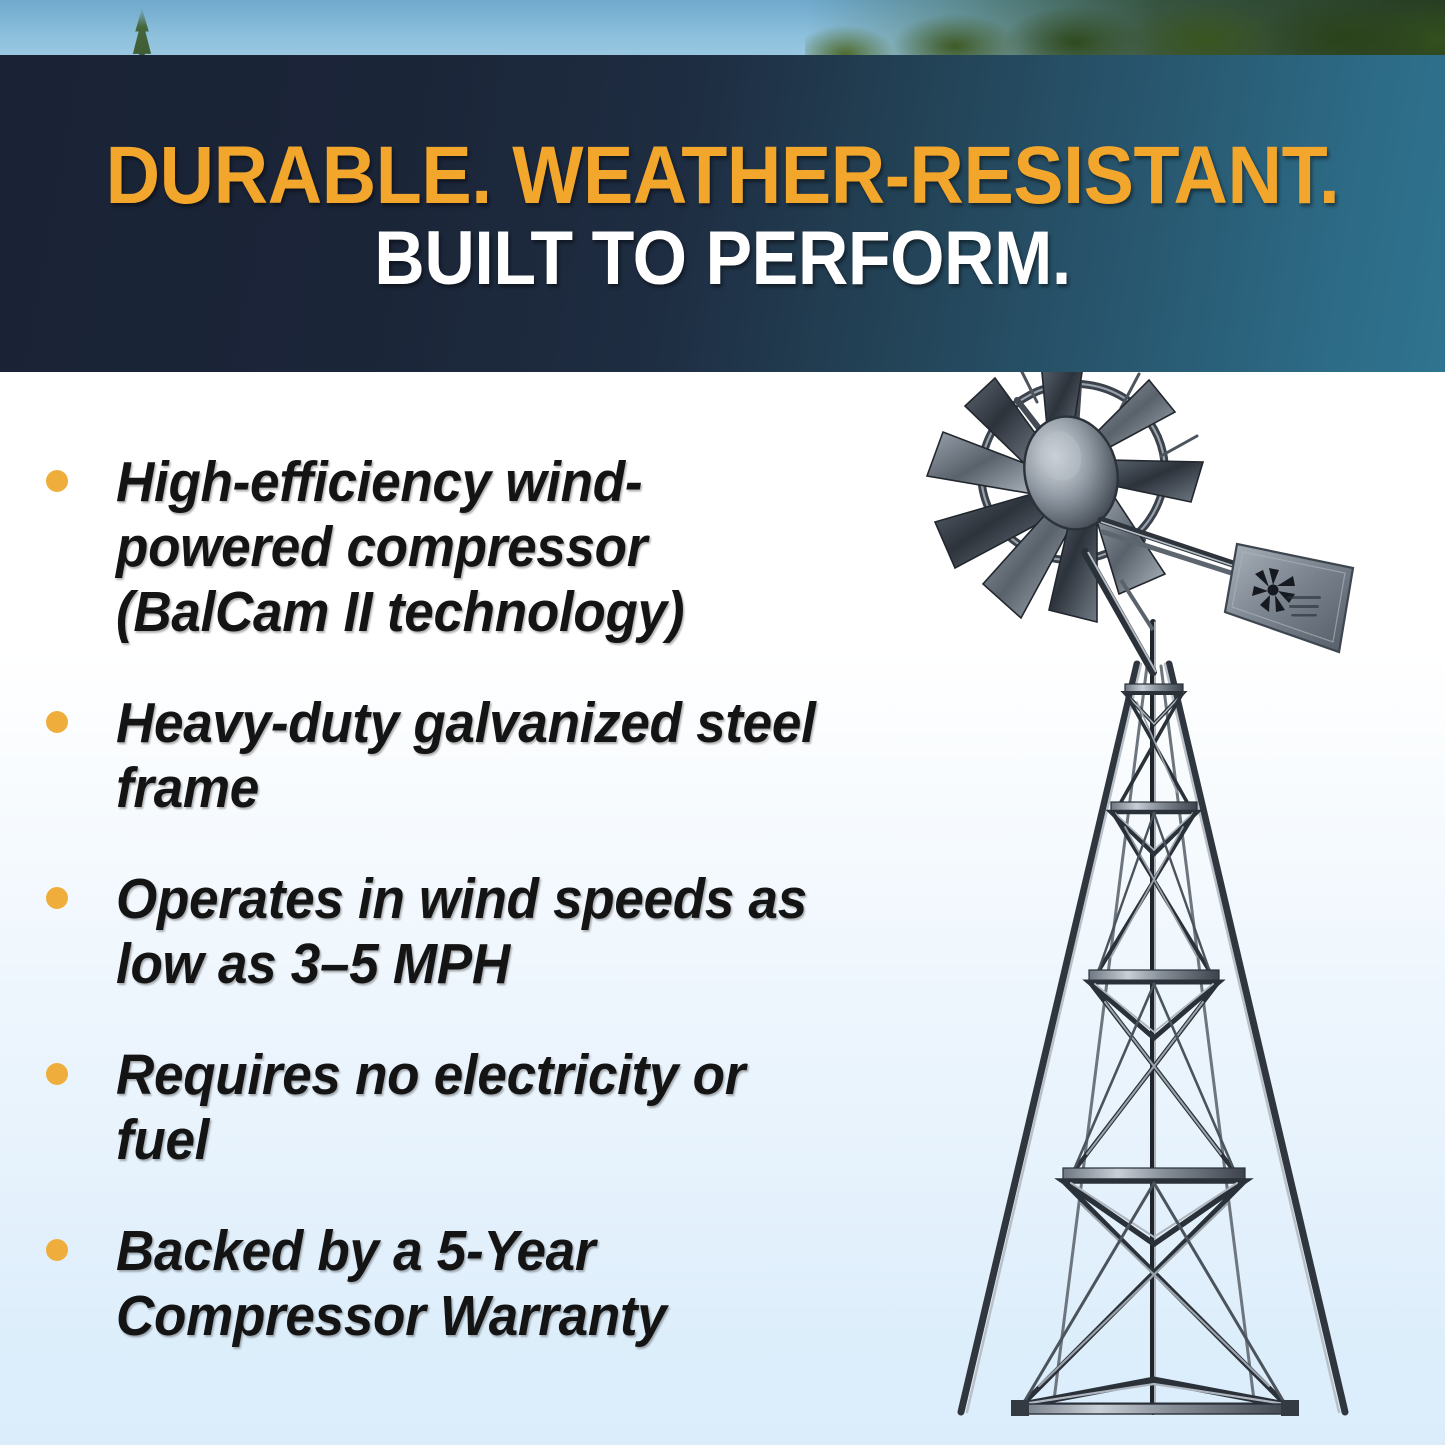 The width and height of the screenshot is (1445, 1445). I want to click on bullet-text: Backed by a 5-Year Compressor Warranty, so click(391, 1283).